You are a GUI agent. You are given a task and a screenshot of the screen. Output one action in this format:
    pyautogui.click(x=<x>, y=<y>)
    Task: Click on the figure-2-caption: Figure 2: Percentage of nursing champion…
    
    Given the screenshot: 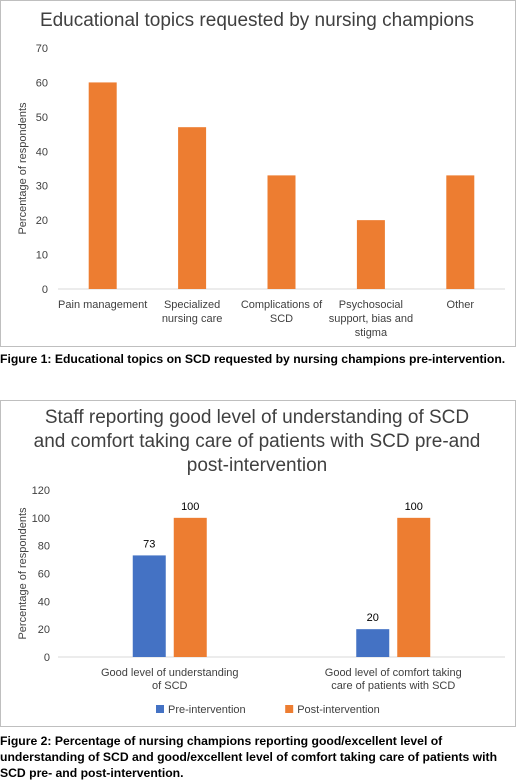 What is the action you would take?
    pyautogui.click(x=249, y=757)
    